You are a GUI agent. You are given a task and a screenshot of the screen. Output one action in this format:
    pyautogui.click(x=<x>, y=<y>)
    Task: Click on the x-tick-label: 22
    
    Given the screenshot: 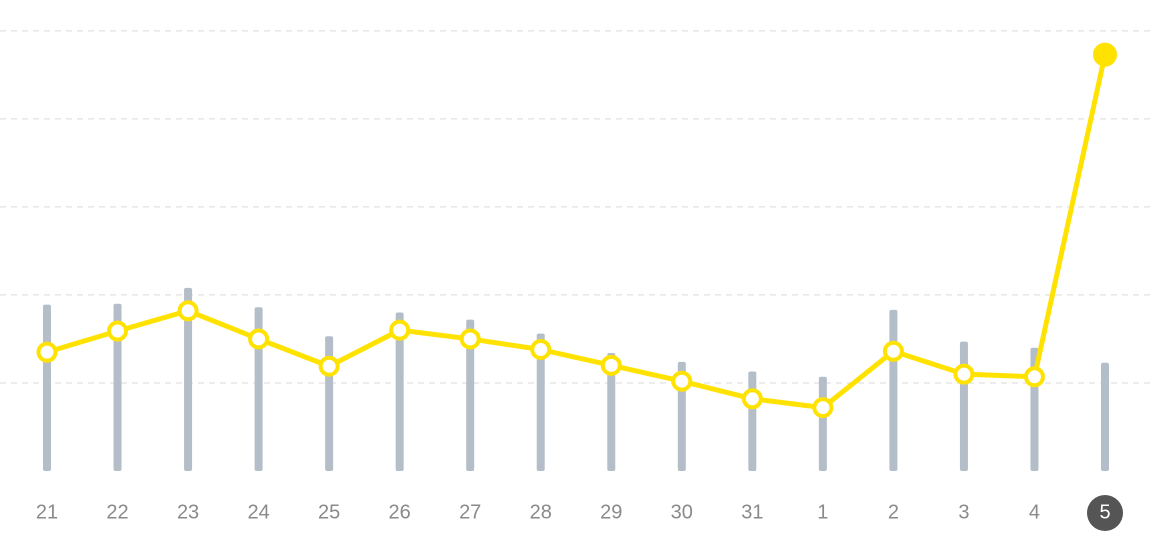 What is the action you would take?
    pyautogui.click(x=117, y=512)
    